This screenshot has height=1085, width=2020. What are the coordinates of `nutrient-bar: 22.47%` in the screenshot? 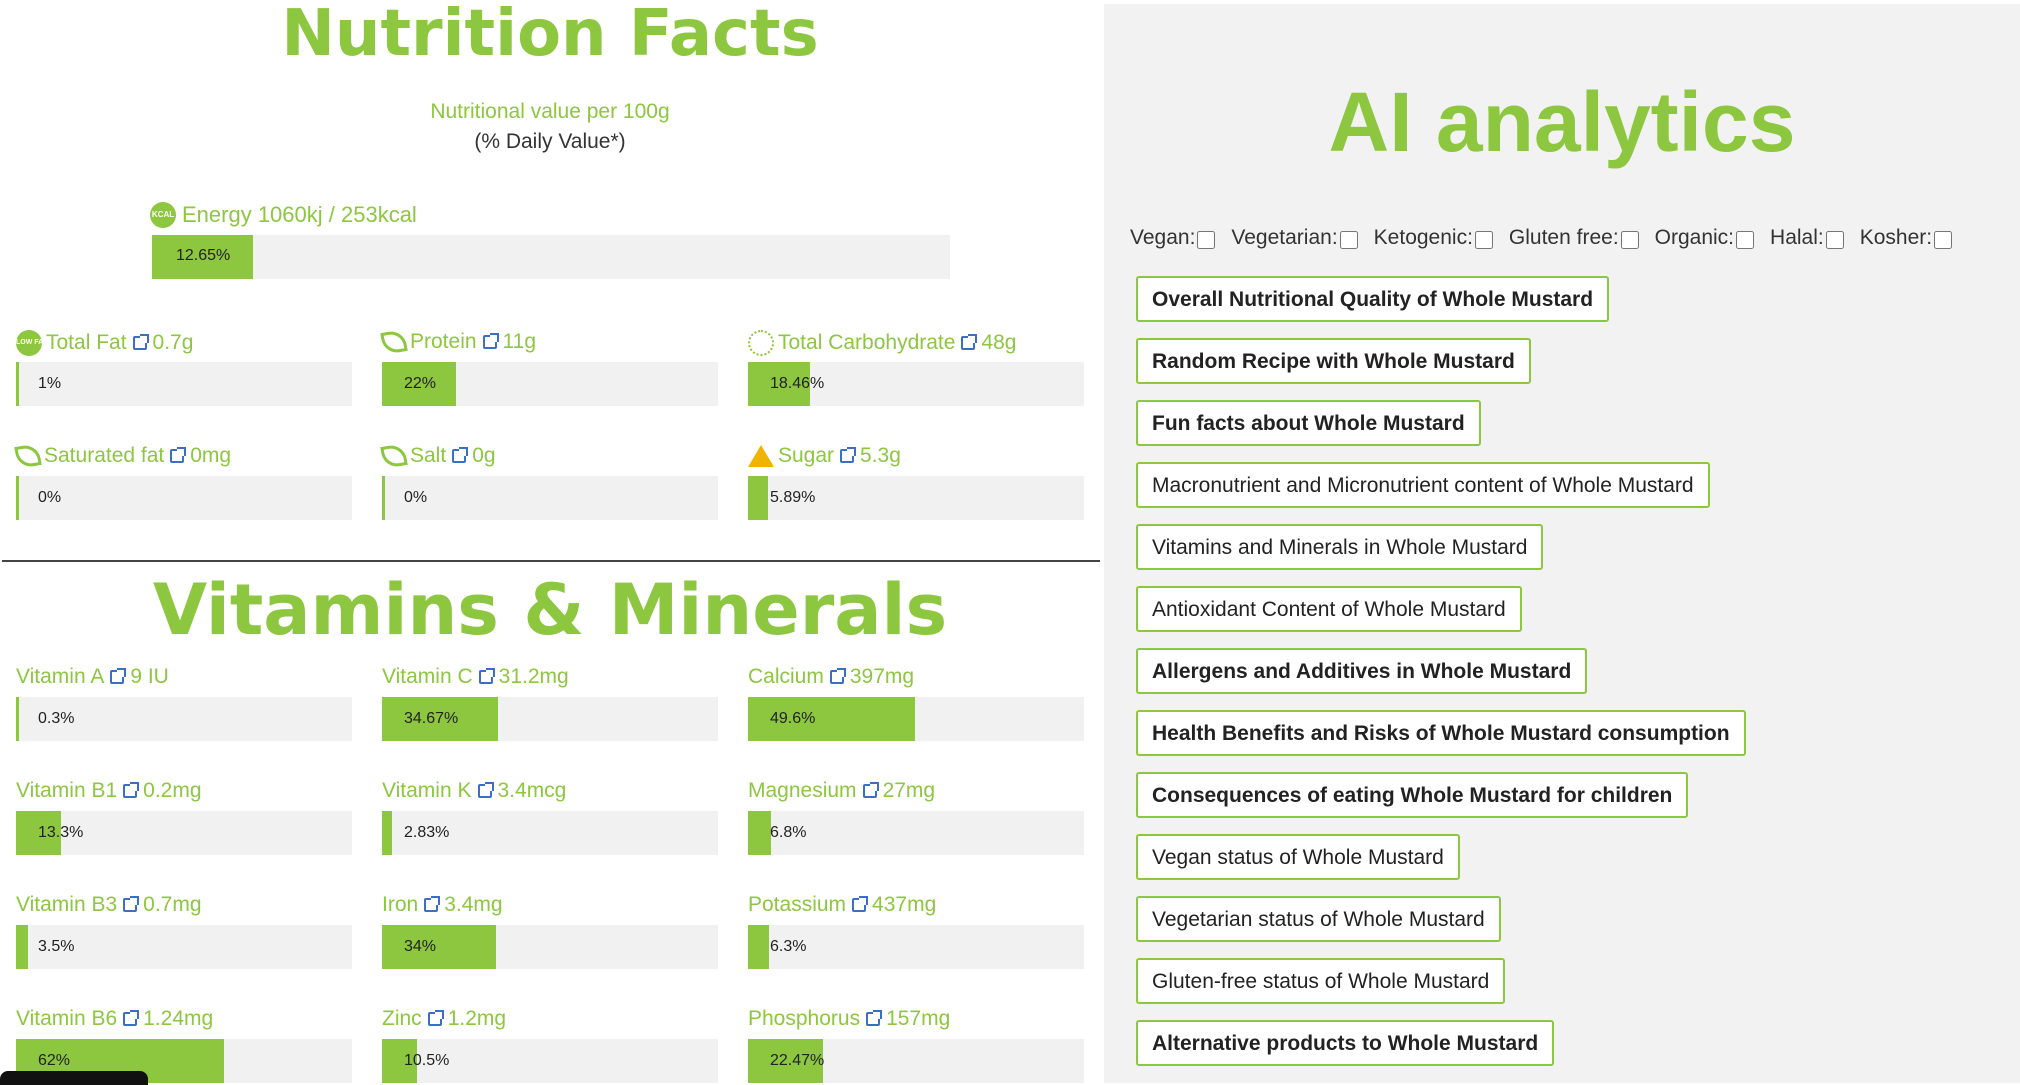 It's located at (916, 1061).